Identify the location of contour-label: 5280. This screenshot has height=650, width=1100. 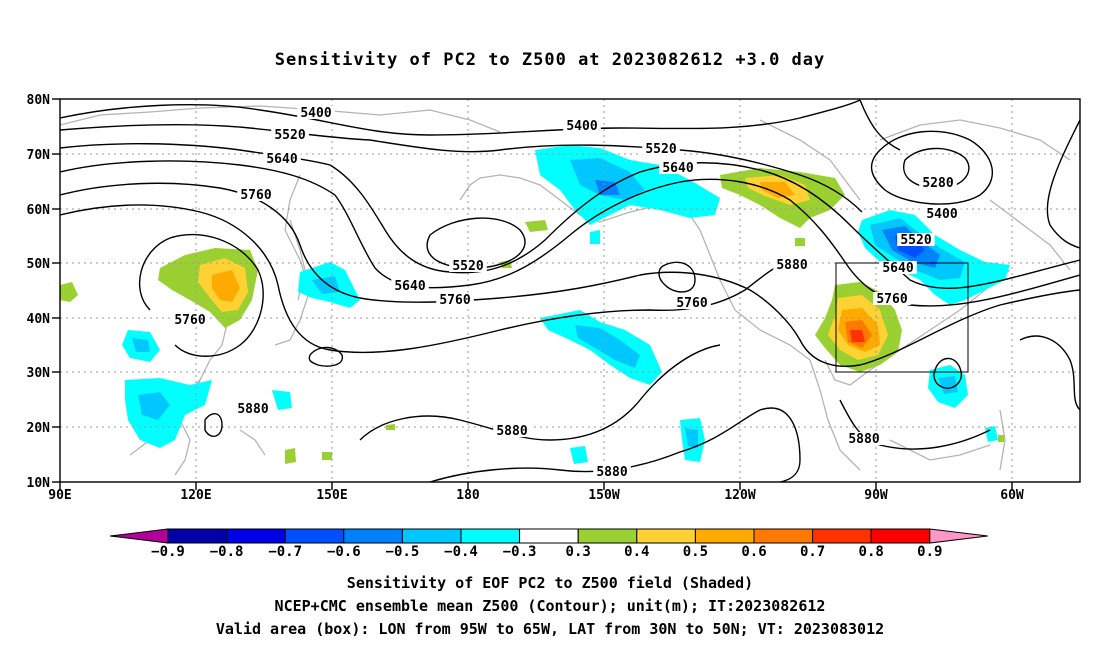
(937, 183).